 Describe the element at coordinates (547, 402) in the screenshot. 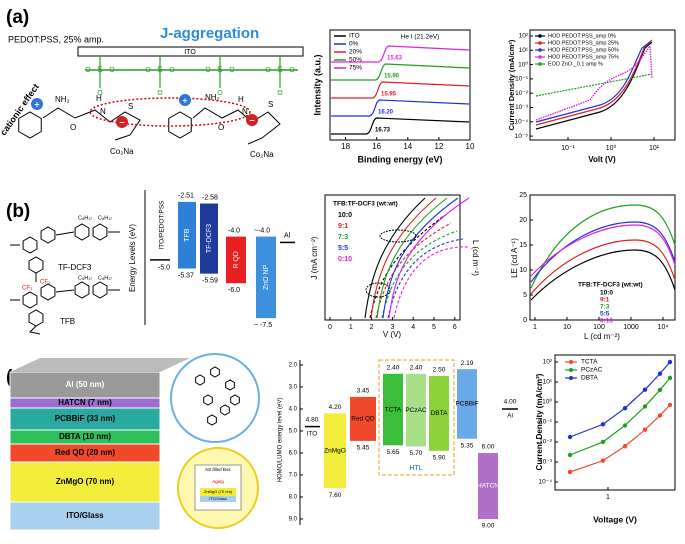

I see `y-tick-label: 10⁰` at that location.